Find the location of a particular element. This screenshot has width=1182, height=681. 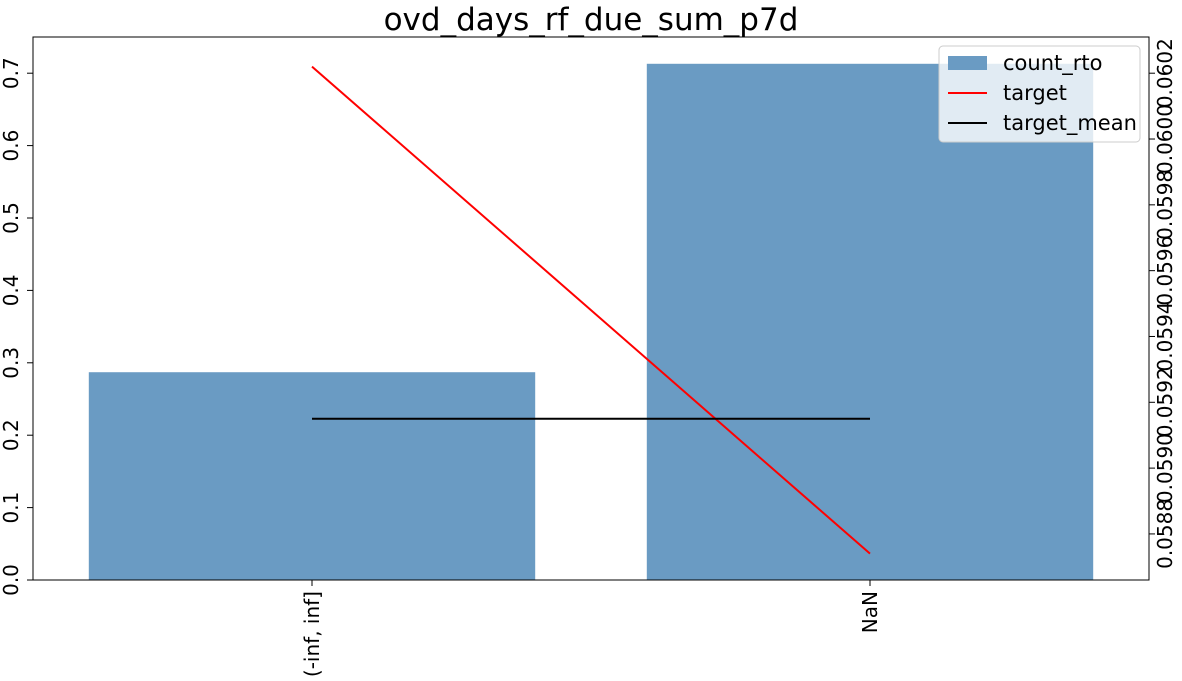

legend-box is located at coordinates (1039, 94).